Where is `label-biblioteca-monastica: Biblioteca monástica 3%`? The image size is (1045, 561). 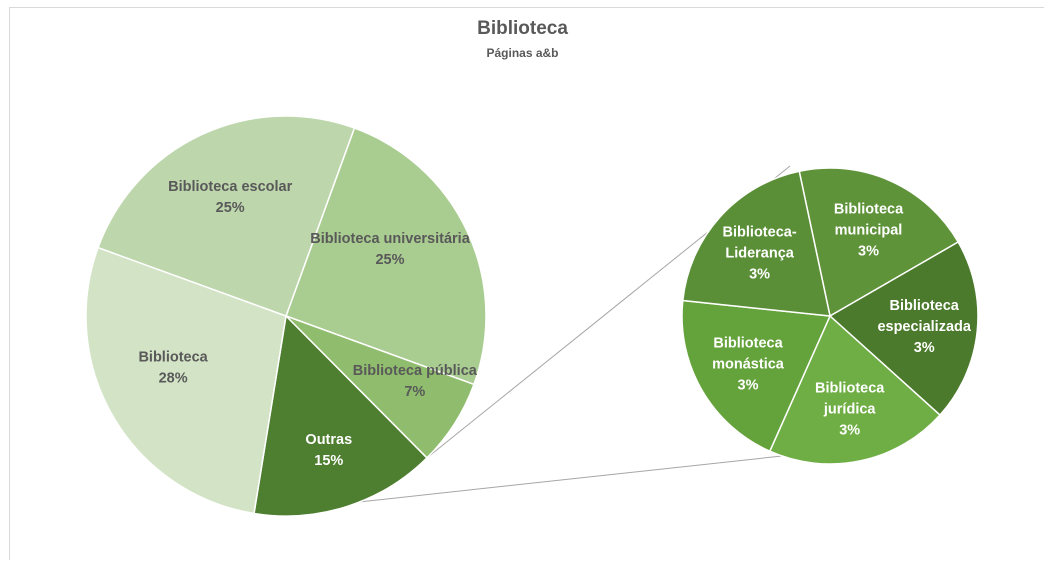
label-biblioteca-monastica: Biblioteca monástica 3% is located at coordinates (748, 364).